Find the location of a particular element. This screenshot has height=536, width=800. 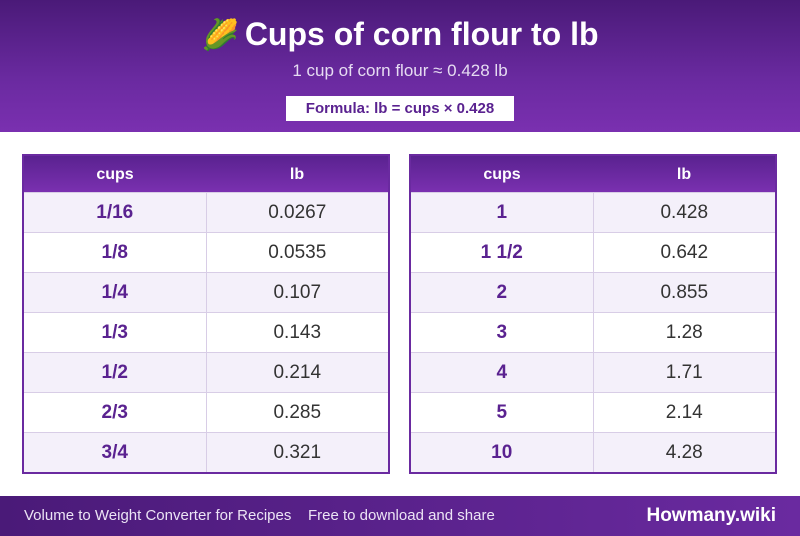

lb-cell: 0.321 is located at coordinates (297, 452).